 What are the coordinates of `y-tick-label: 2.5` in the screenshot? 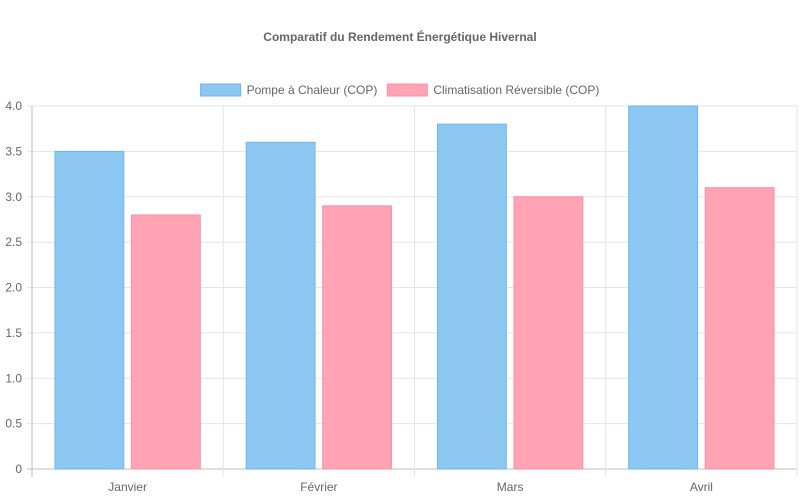 It's located at (13, 242).